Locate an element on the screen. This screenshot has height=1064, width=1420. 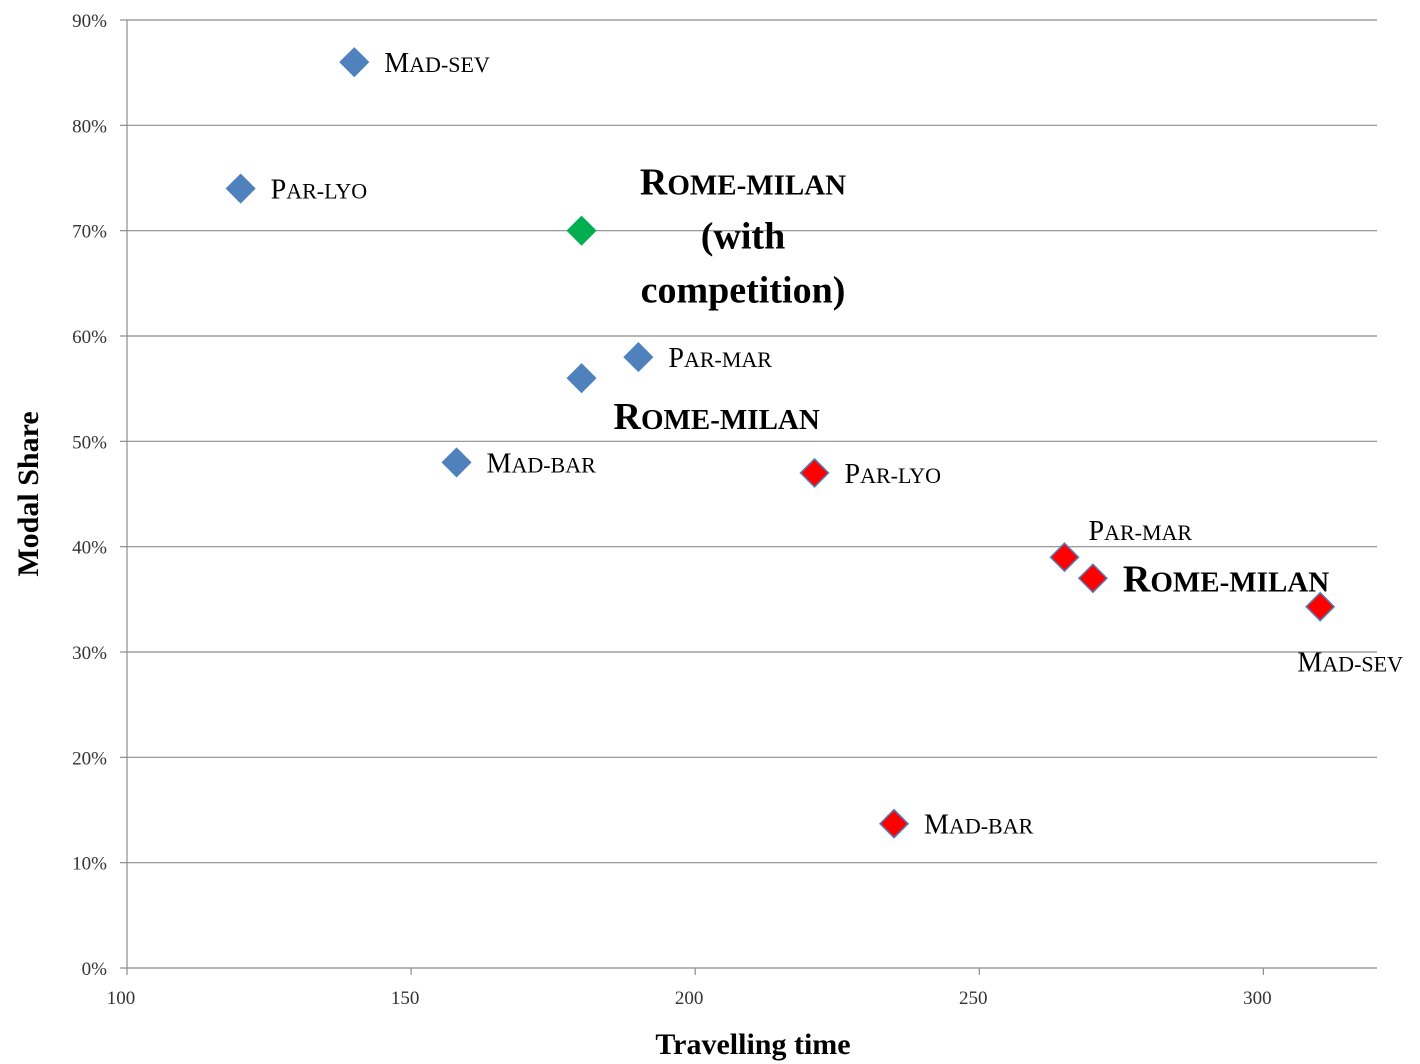
y-tick-label: 40% is located at coordinates (89, 548).